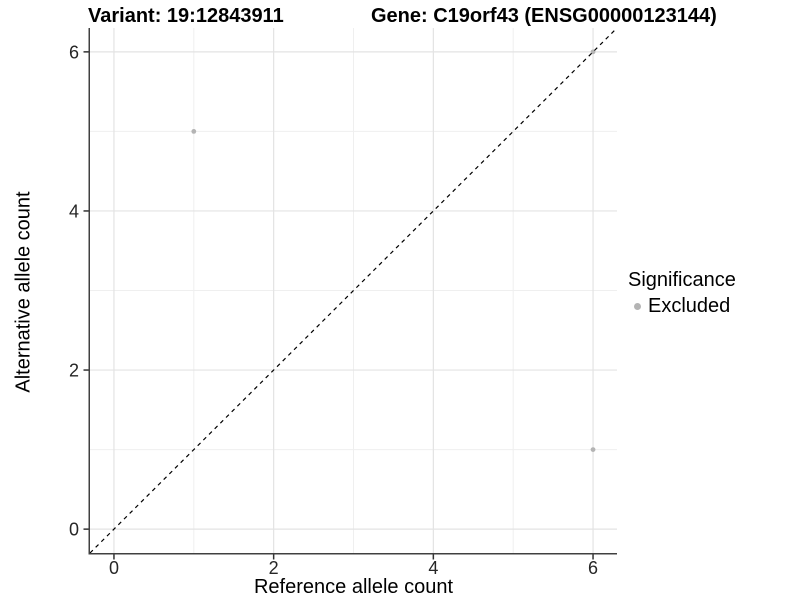 This screenshot has height=600, width=800. Describe the element at coordinates (433, 568) in the screenshot. I see `x-tick-label: 4` at that location.